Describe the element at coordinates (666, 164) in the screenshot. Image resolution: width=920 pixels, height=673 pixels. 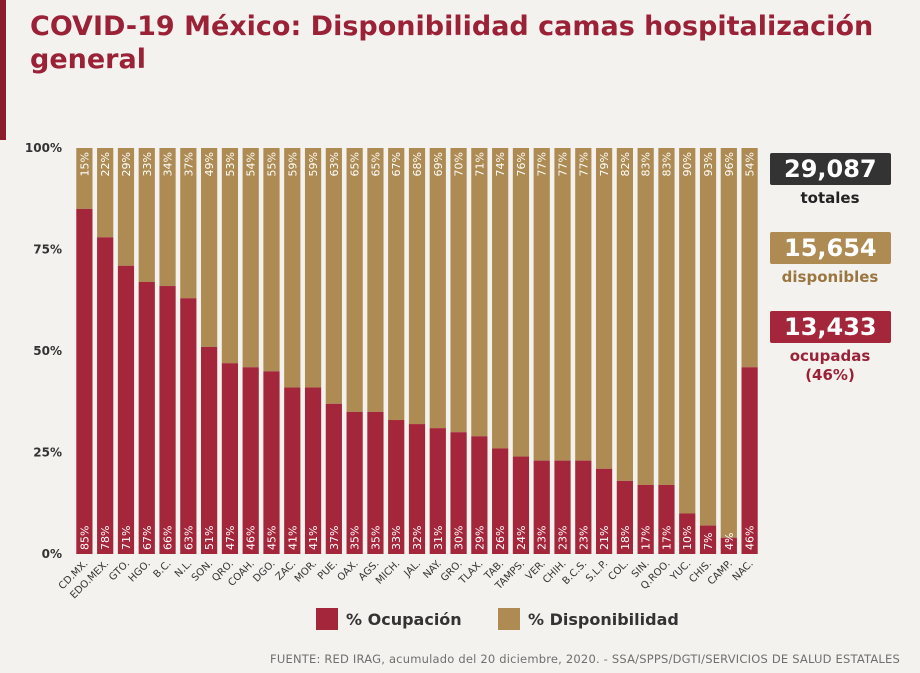
I see `data-label-disponibilidad: 83%` at that location.